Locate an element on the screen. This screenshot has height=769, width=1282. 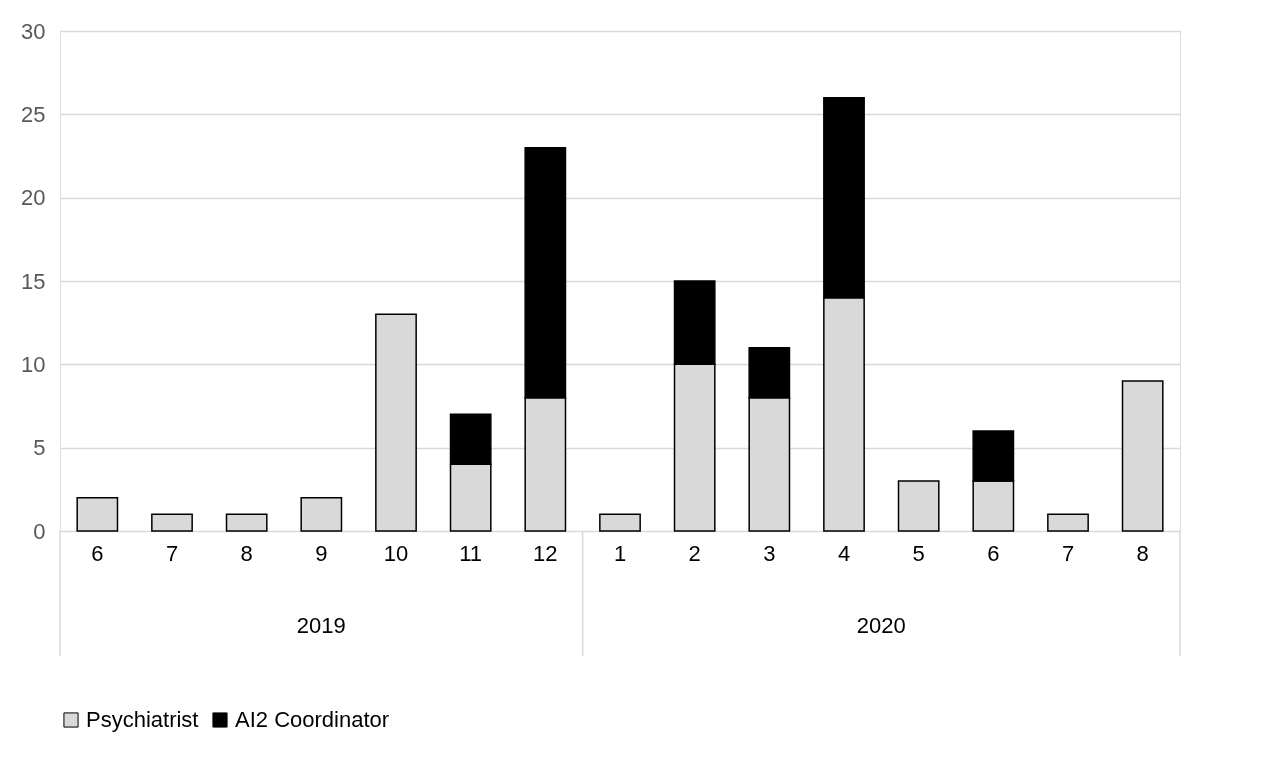
y-tick-label: 10 is located at coordinates (33, 364).